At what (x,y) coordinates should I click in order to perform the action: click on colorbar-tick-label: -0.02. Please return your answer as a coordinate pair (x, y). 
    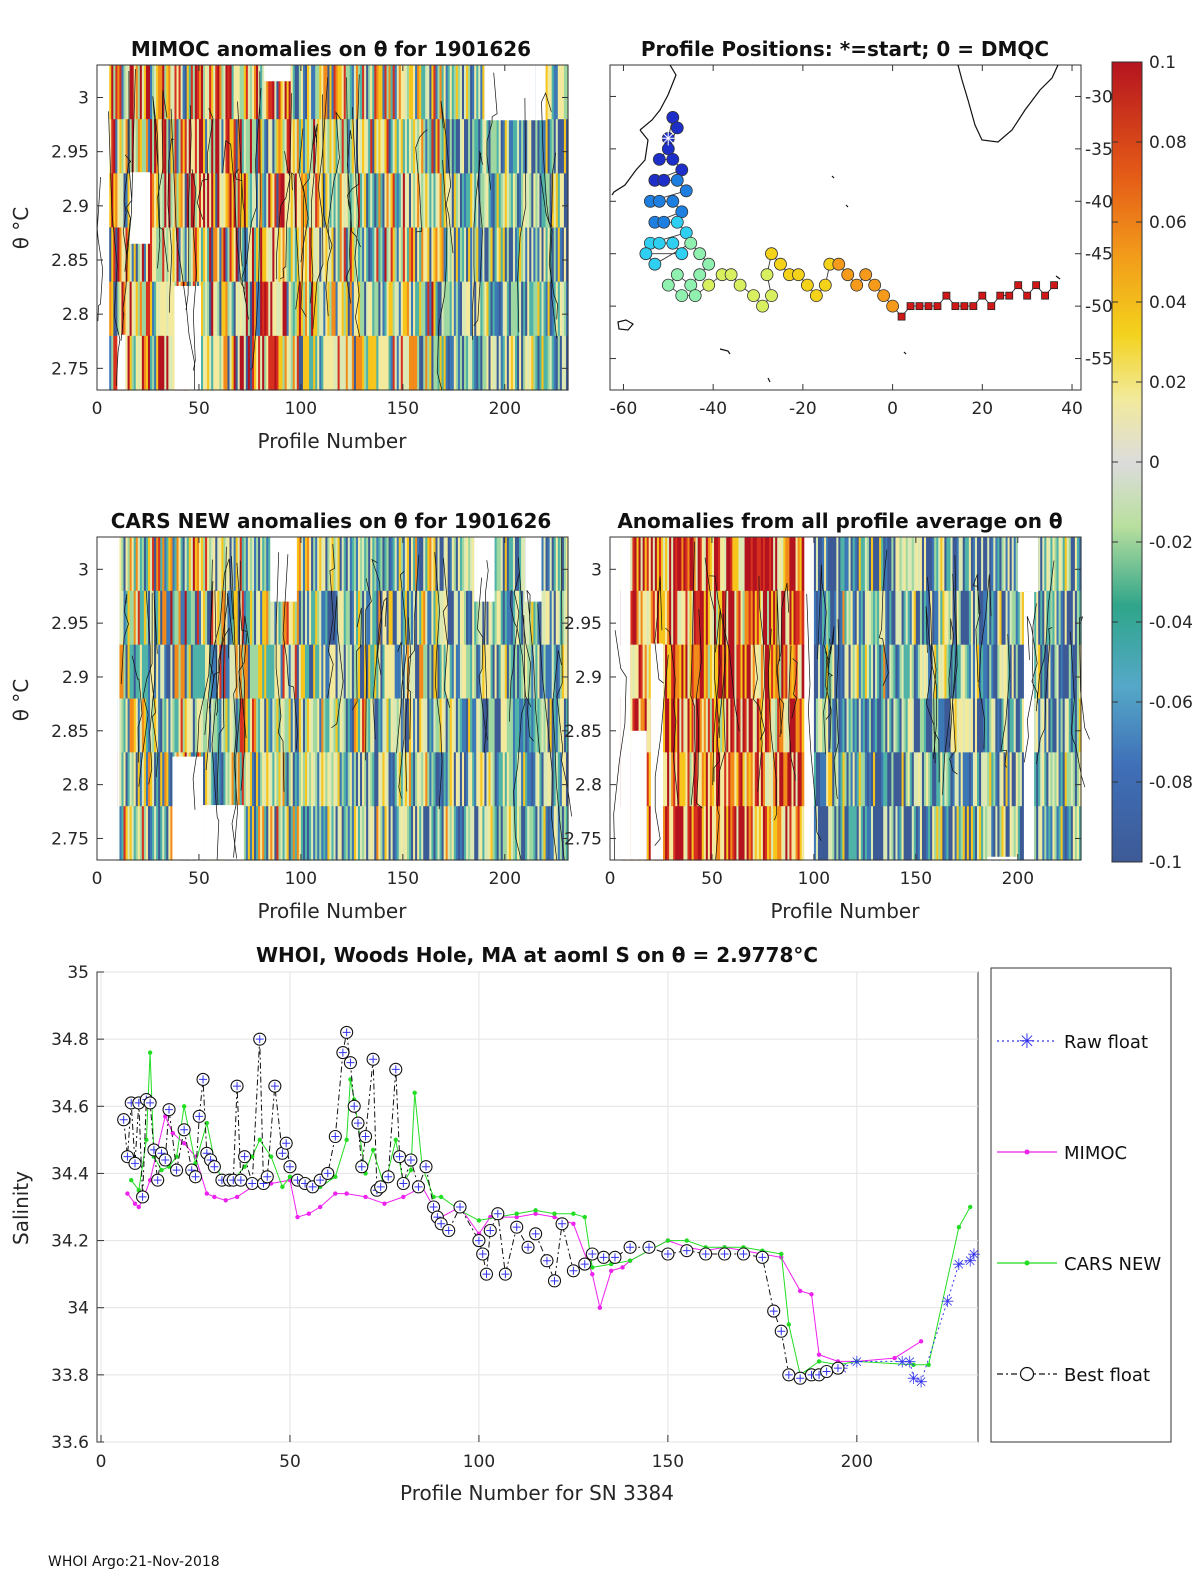
    Looking at the image, I should click on (1171, 543).